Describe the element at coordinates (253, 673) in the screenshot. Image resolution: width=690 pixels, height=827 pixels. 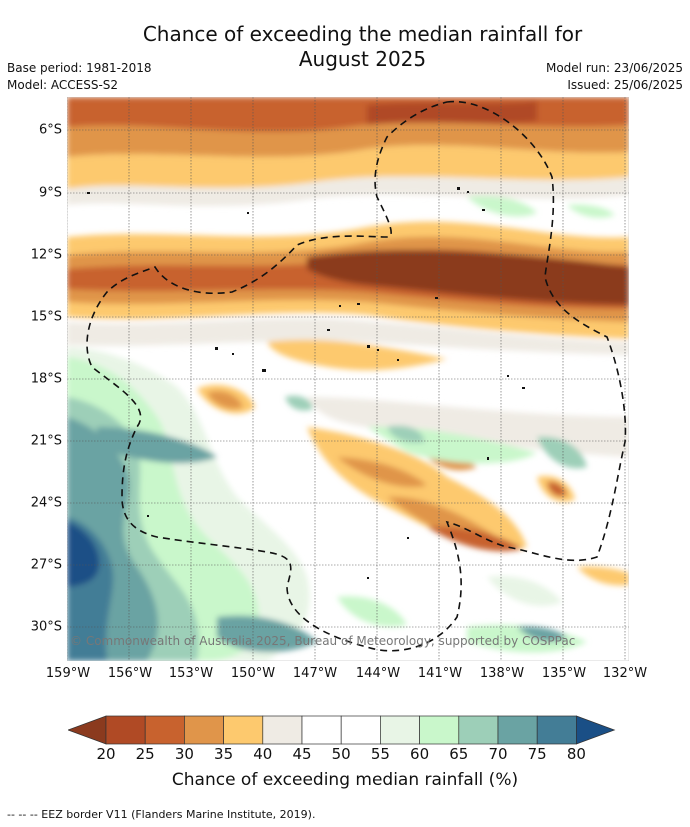
I see `lon-label-150w: 150°W` at that location.